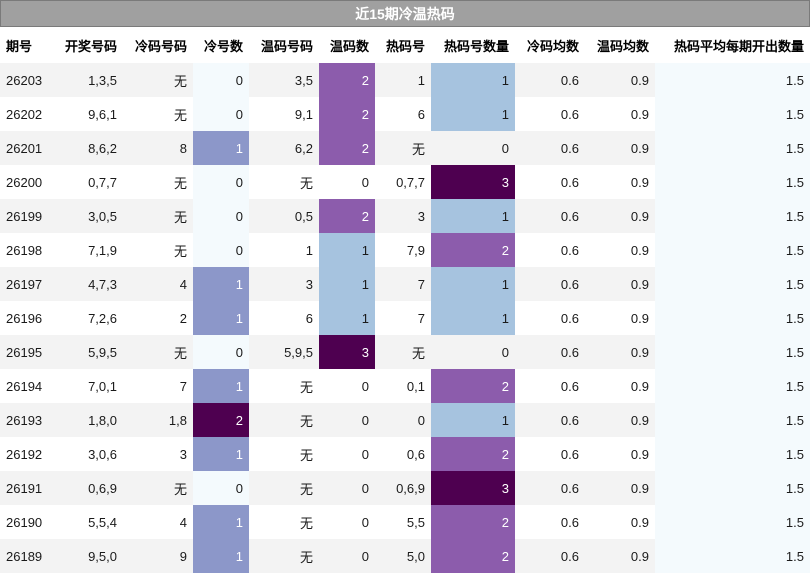 The height and width of the screenshot is (573, 810). Describe the element at coordinates (403, 488) in the screenshot. I see `col-hot-numbers-cell: 0,6,9` at that location.